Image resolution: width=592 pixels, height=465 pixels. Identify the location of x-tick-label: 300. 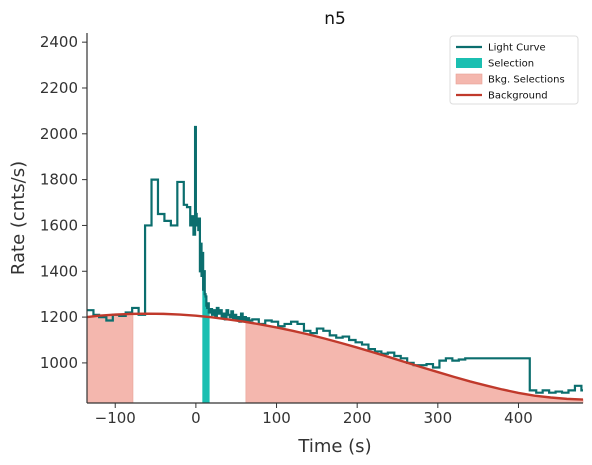
(438, 418).